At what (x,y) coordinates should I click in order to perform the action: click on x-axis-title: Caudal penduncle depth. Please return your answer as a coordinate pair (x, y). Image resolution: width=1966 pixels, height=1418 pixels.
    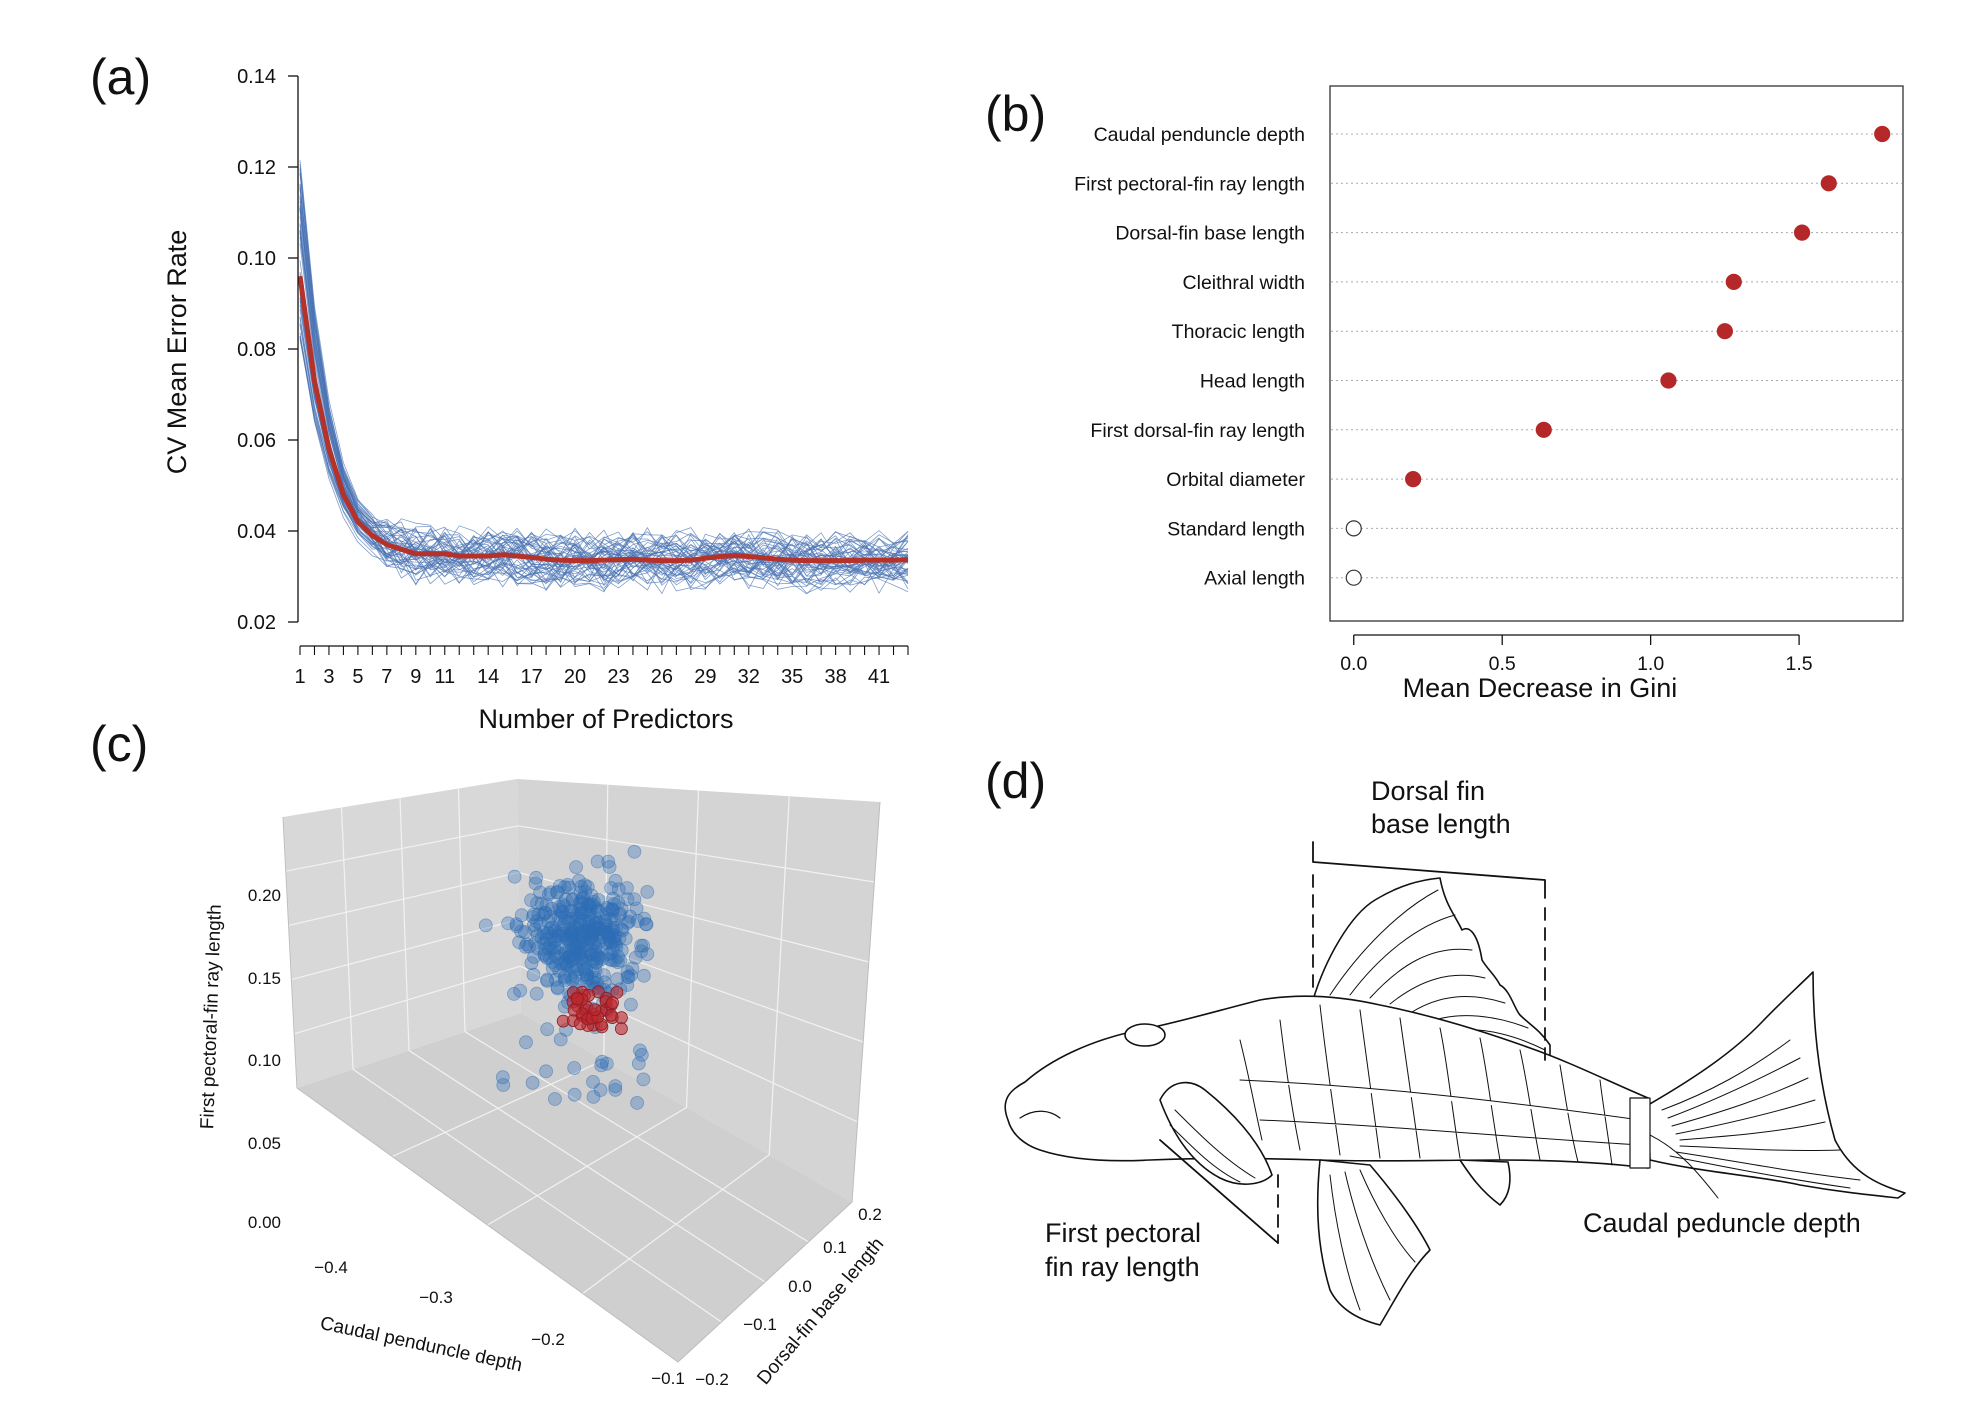
    Looking at the image, I should click on (421, 1344).